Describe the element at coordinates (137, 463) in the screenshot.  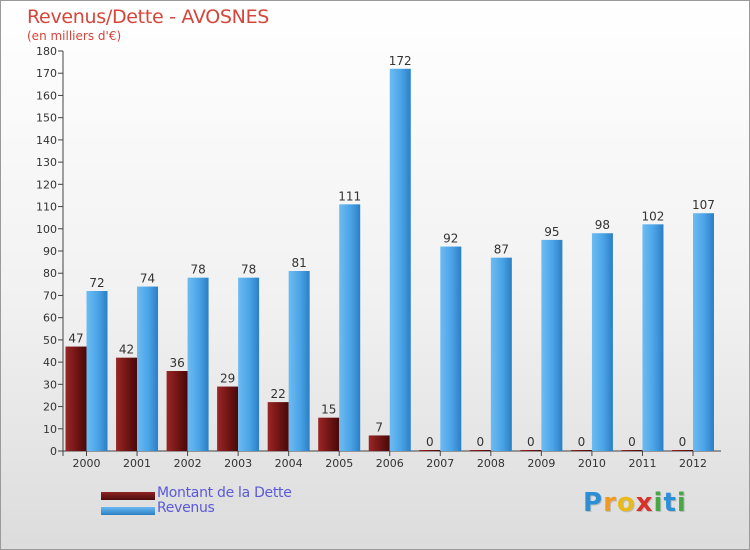
I see `x-tick-label: 2001` at that location.